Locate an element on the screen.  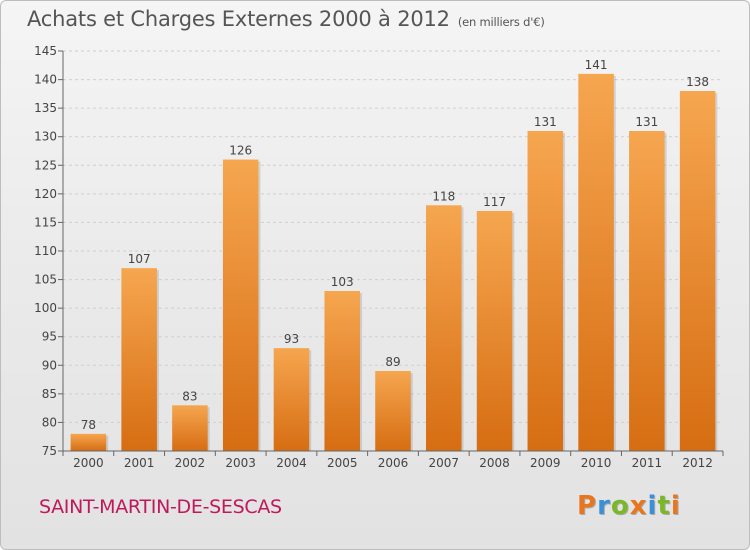
logo-letter: o is located at coordinates (620, 506).